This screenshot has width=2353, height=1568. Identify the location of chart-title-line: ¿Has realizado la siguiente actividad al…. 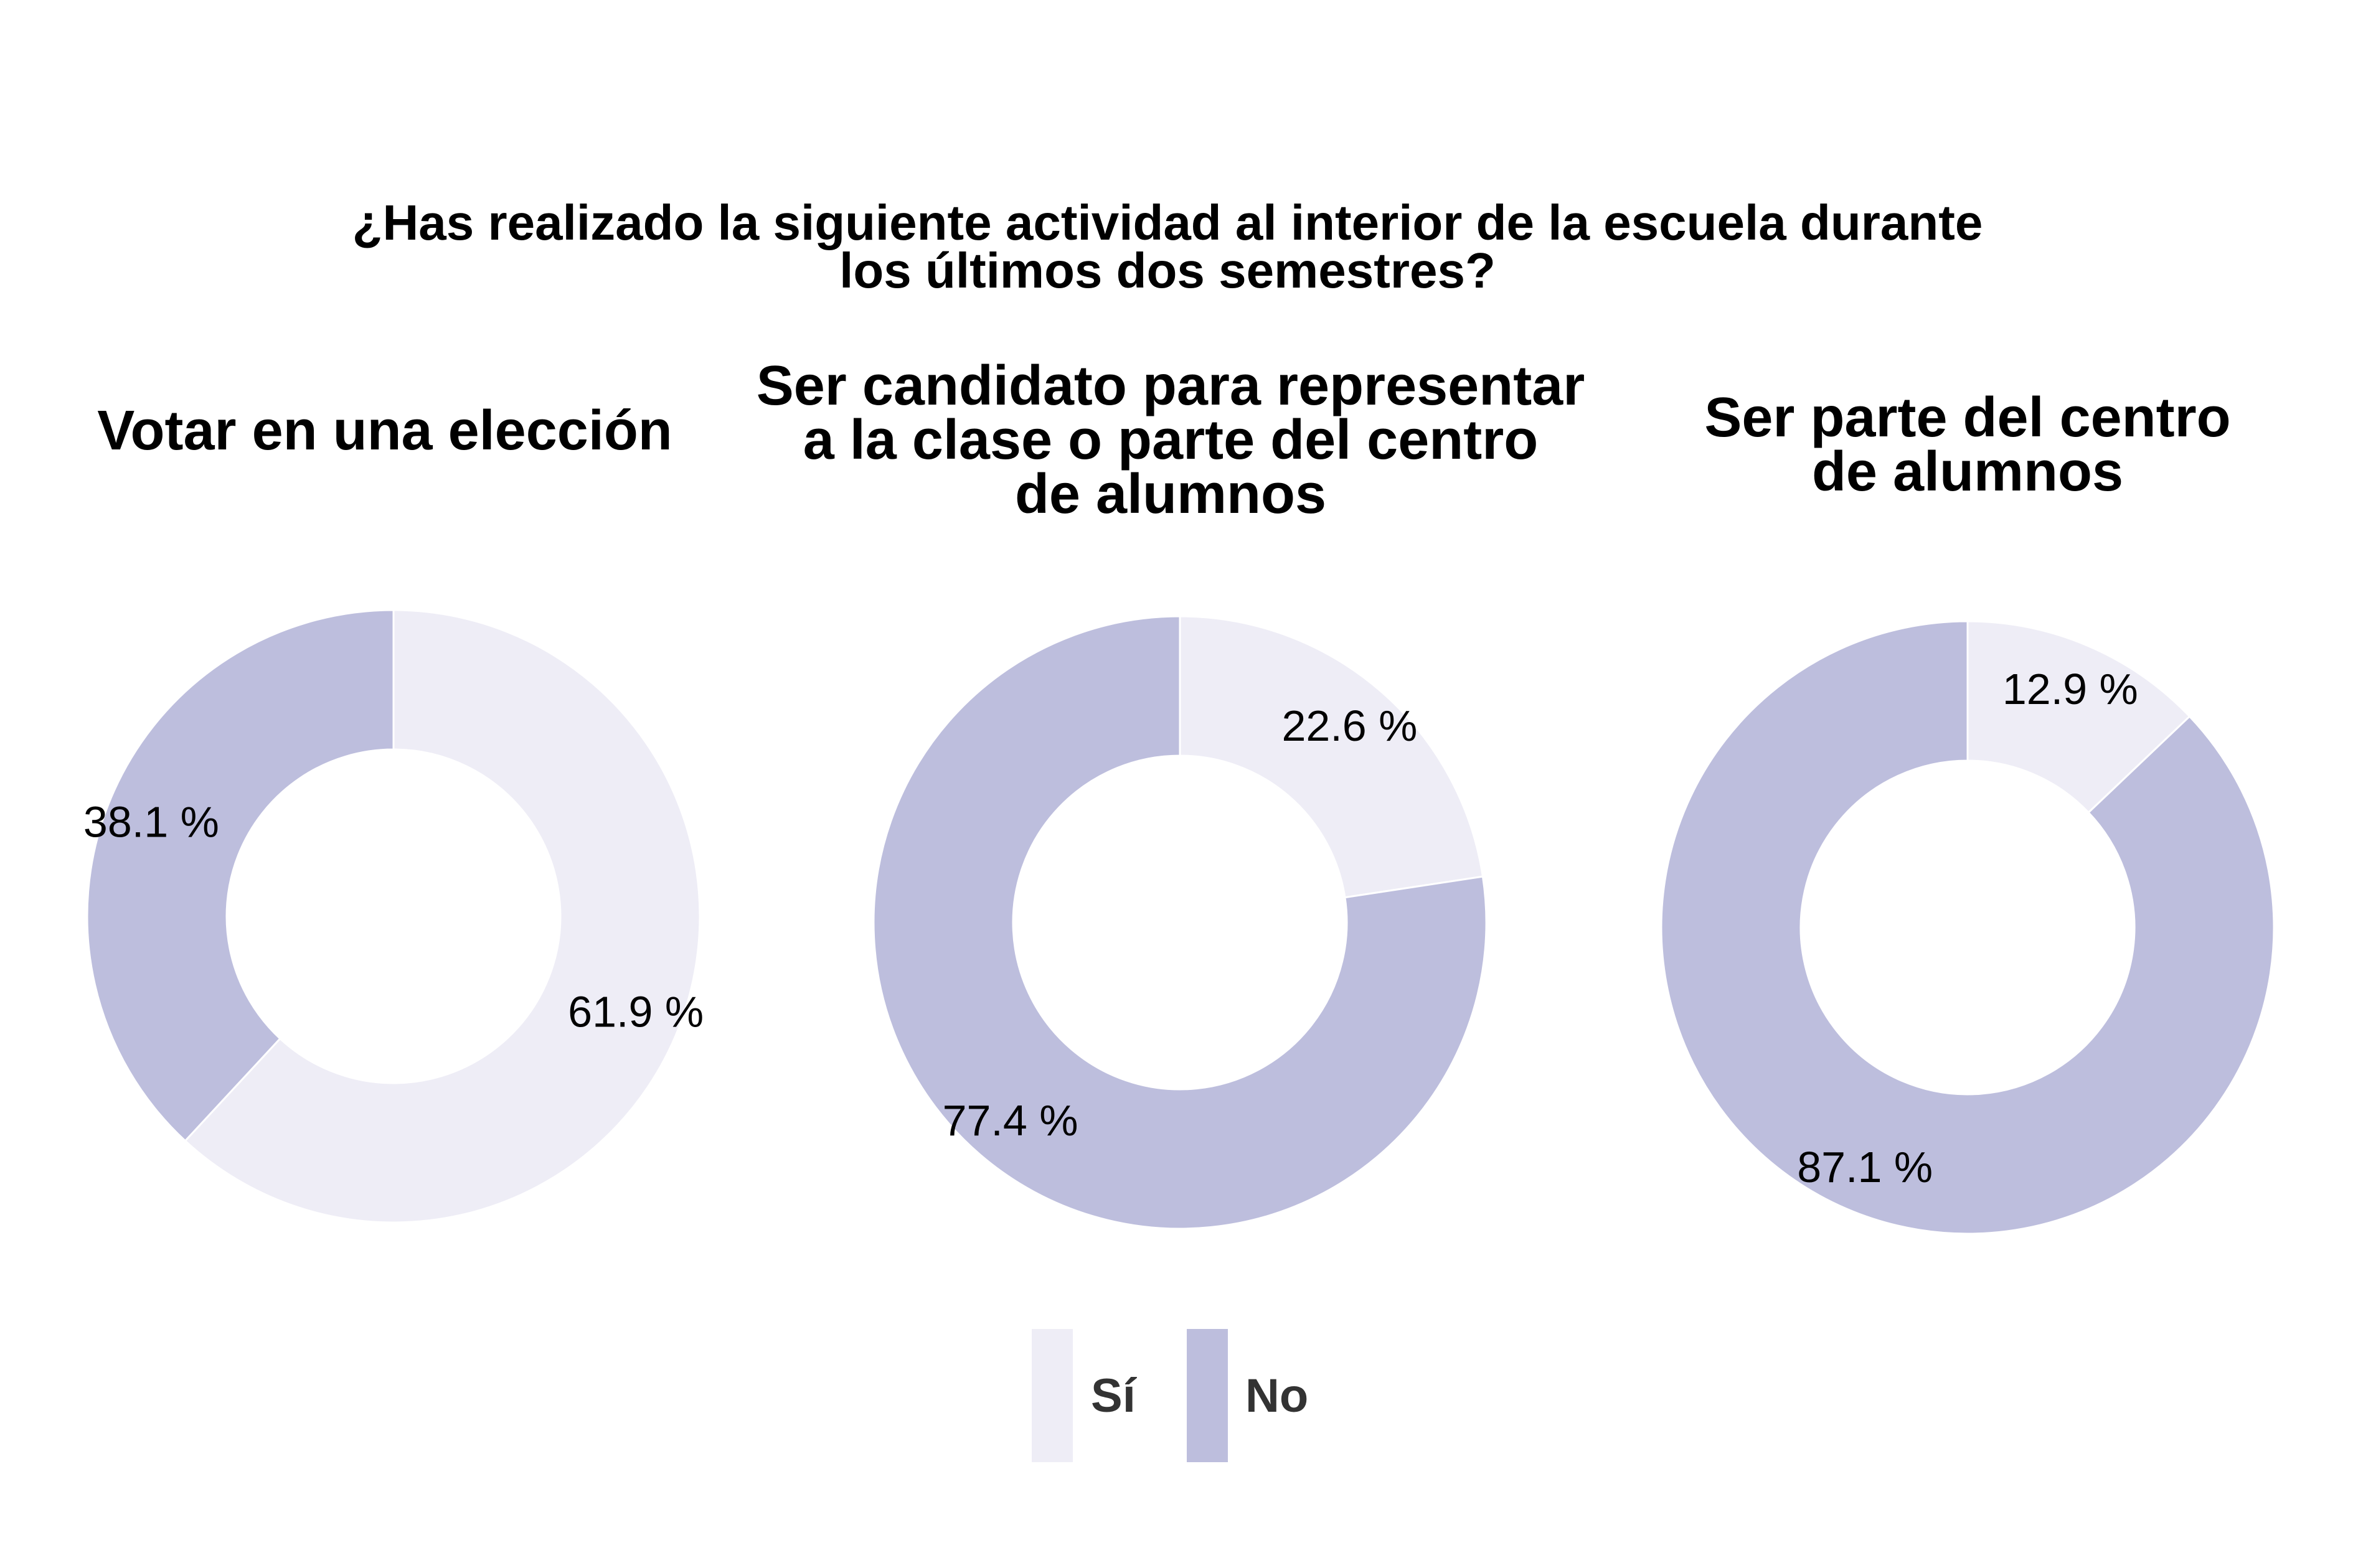
(1167, 222).